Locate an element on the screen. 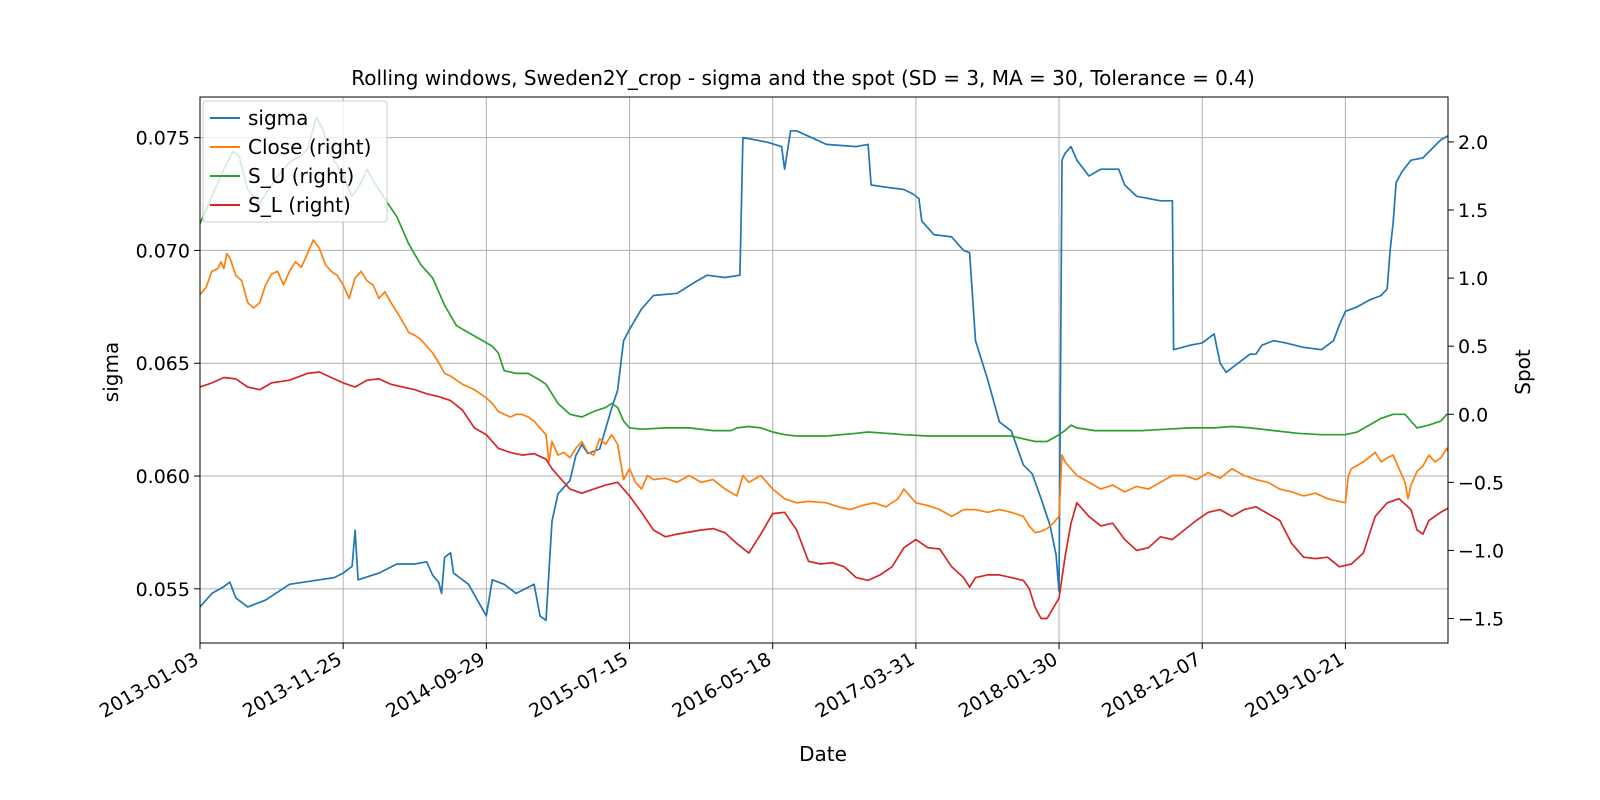 The height and width of the screenshot is (800, 1600). x-tick-label: 2019-10-21 is located at coordinates (1294, 685).